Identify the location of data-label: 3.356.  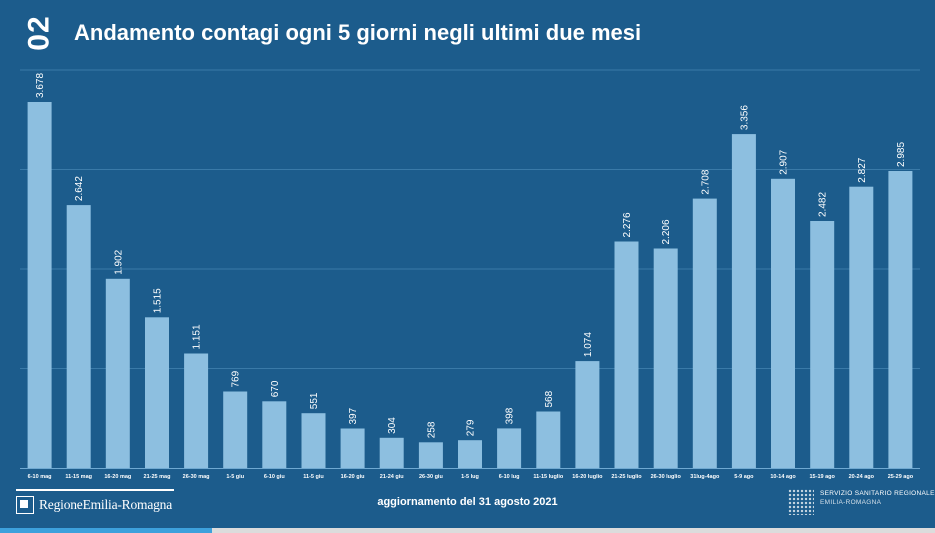
(744, 117).